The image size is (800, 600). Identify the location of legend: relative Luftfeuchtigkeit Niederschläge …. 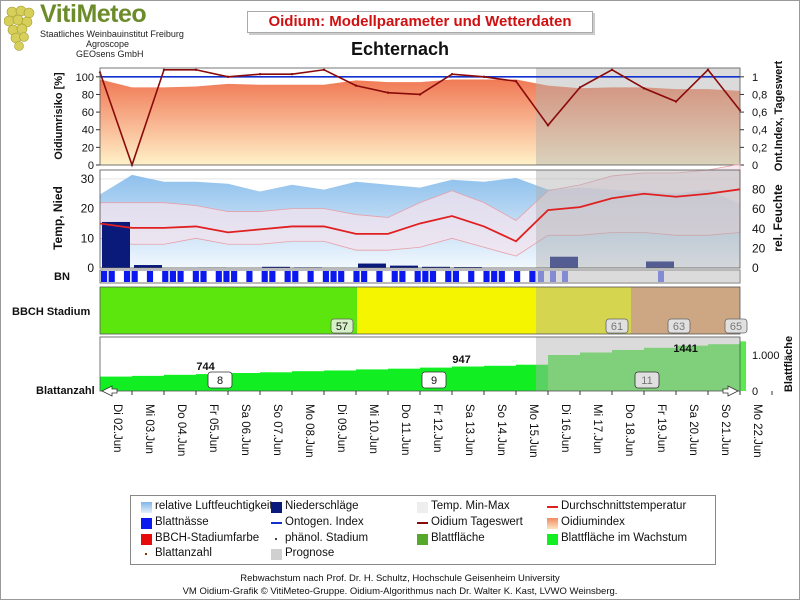
(423, 530).